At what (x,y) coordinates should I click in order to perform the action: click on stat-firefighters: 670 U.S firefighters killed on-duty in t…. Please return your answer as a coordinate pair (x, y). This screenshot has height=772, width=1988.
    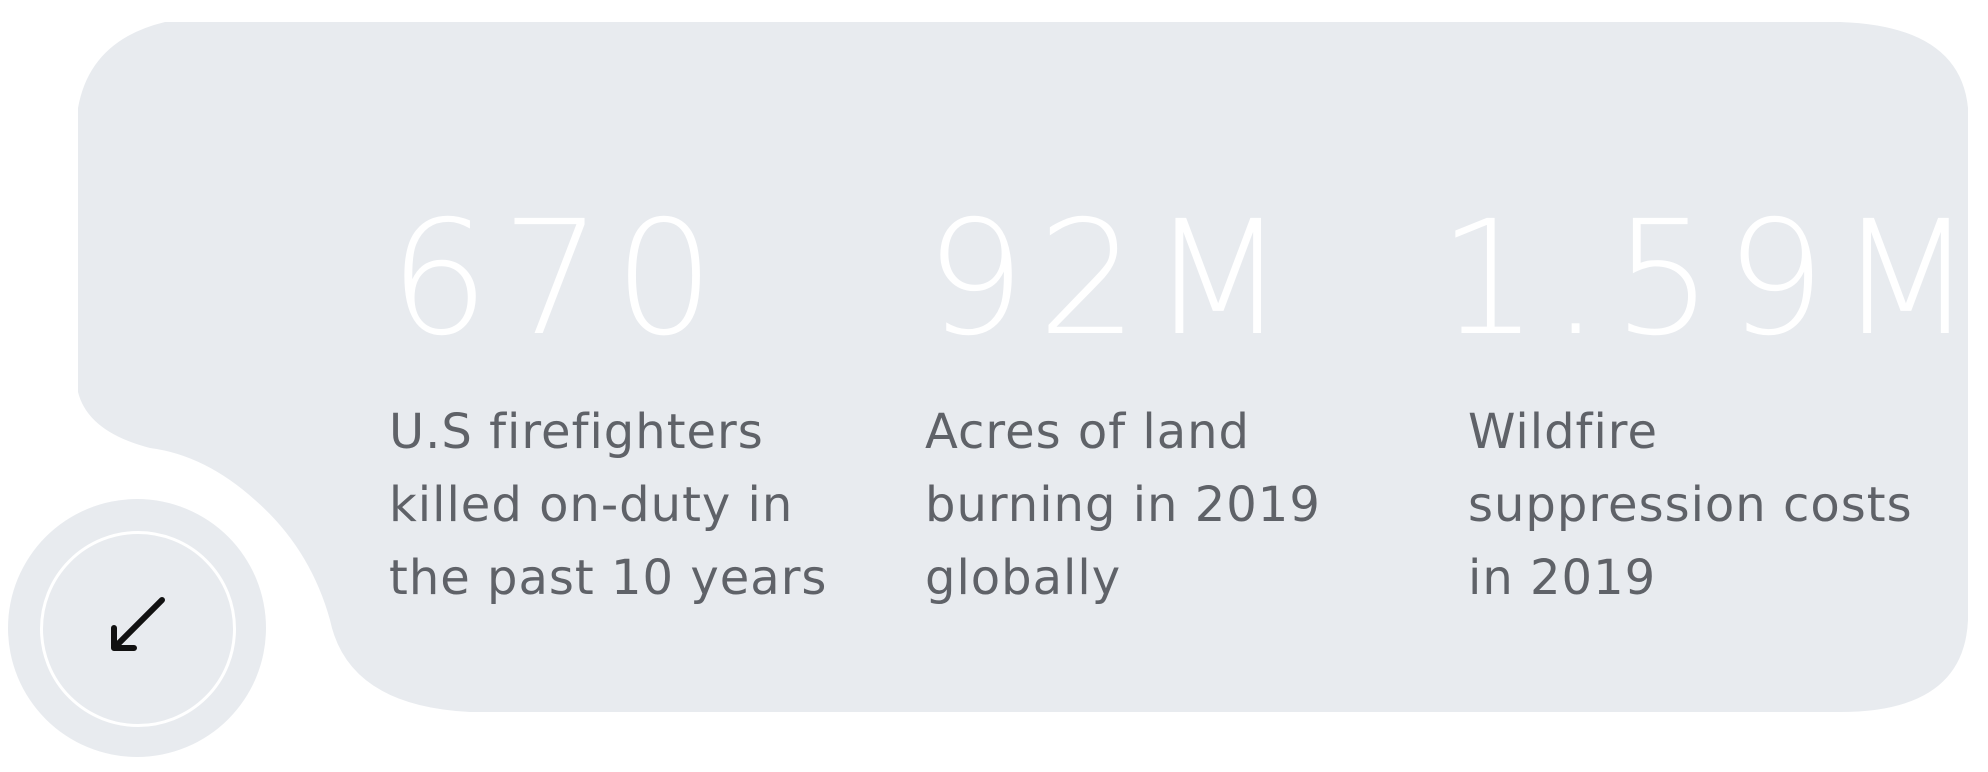
    Looking at the image, I should click on (608, 407).